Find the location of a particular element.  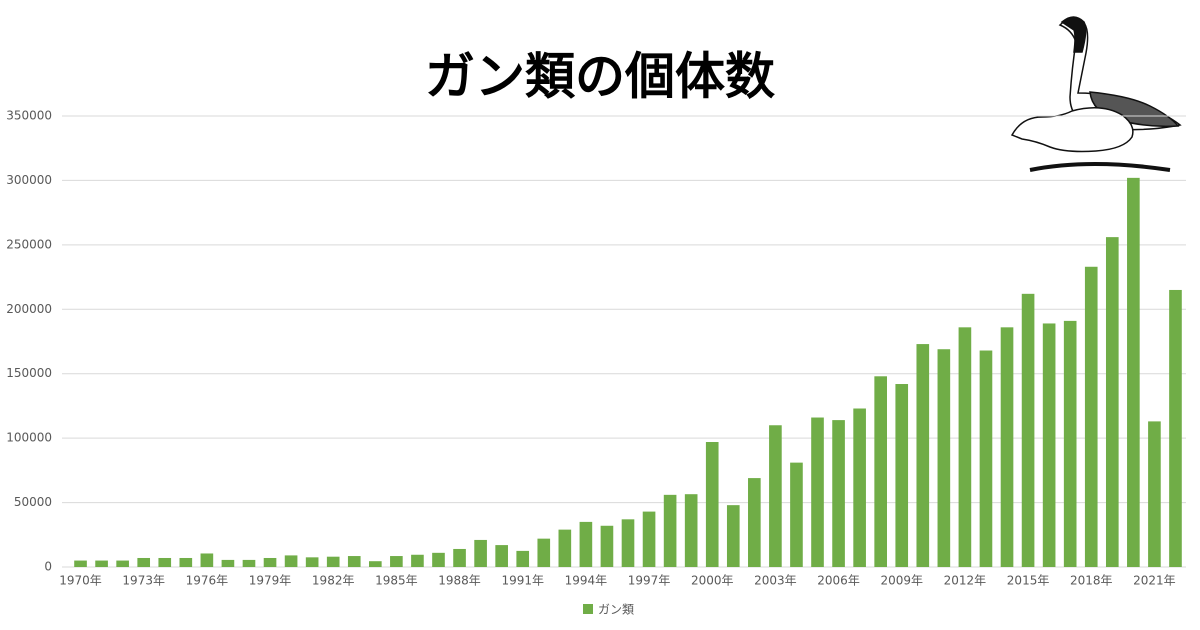

y-tick-label: 150000 is located at coordinates (29, 373).